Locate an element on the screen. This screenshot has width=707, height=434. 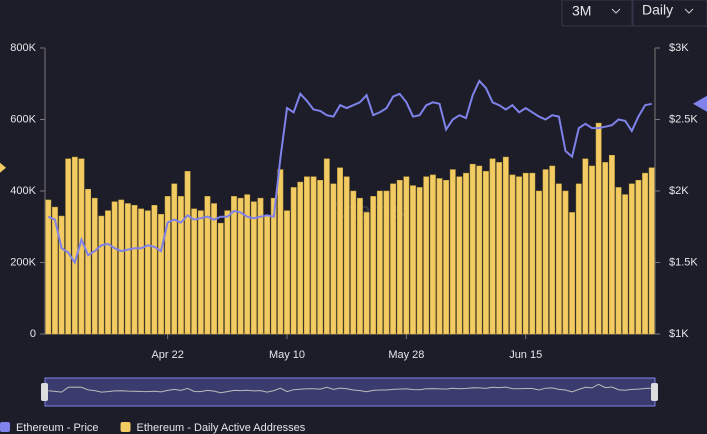
interval-dropdown: Daily is located at coordinates (669, 13).